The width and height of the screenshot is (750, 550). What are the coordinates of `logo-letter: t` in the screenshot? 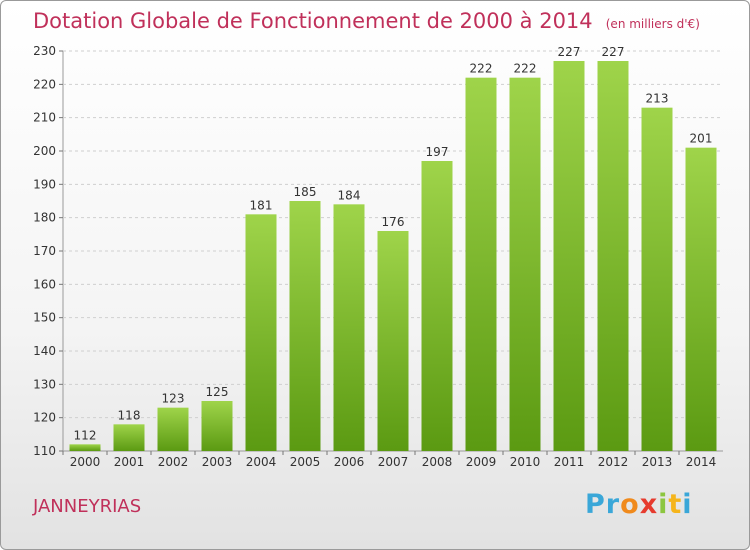 It's located at (675, 504).